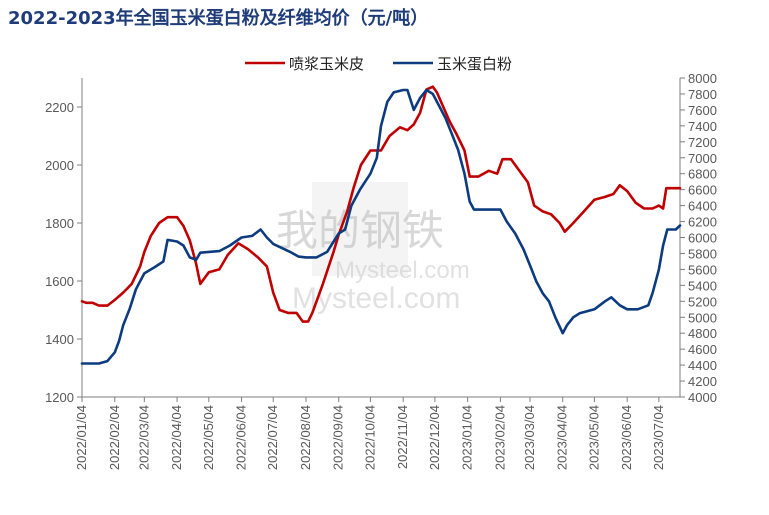 The width and height of the screenshot is (769, 515). Describe the element at coordinates (59, 397) in the screenshot. I see `left-y-tick-label: 1200` at that location.